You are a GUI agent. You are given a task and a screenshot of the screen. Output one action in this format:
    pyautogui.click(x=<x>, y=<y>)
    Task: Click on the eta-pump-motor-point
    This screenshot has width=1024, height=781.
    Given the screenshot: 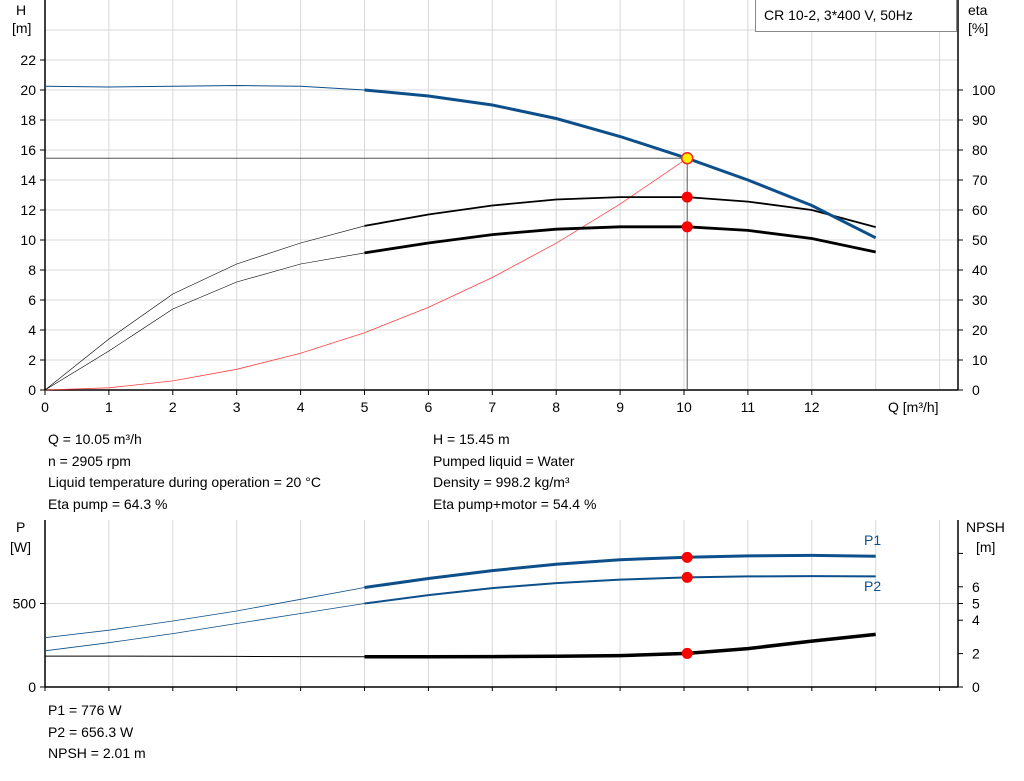 What is the action you would take?
    pyautogui.click(x=687, y=227)
    